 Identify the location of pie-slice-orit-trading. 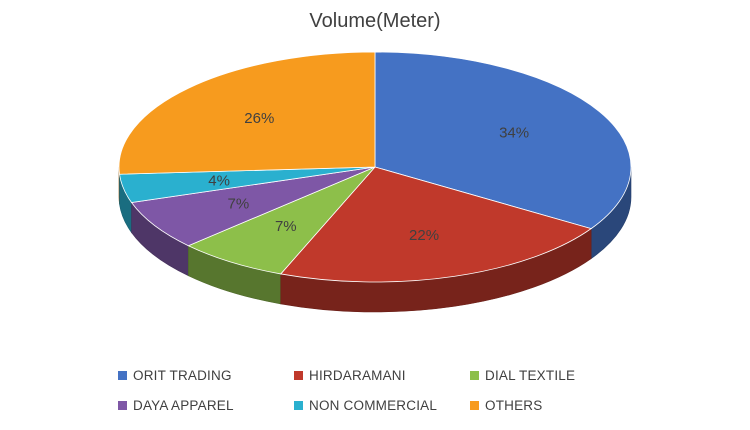
(503, 140).